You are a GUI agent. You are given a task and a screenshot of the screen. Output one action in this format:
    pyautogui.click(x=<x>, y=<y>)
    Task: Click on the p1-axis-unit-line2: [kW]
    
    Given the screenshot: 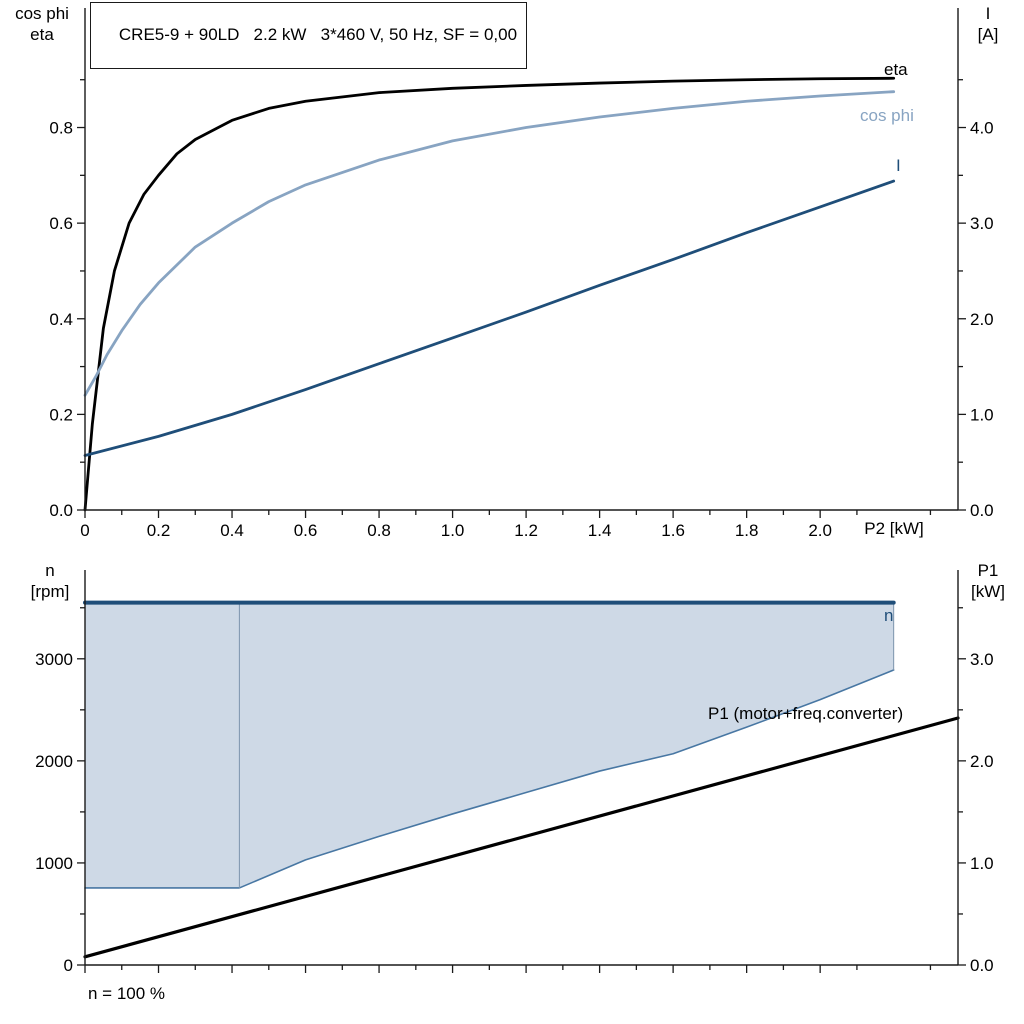 What is the action you would take?
    pyautogui.click(x=988, y=591)
    